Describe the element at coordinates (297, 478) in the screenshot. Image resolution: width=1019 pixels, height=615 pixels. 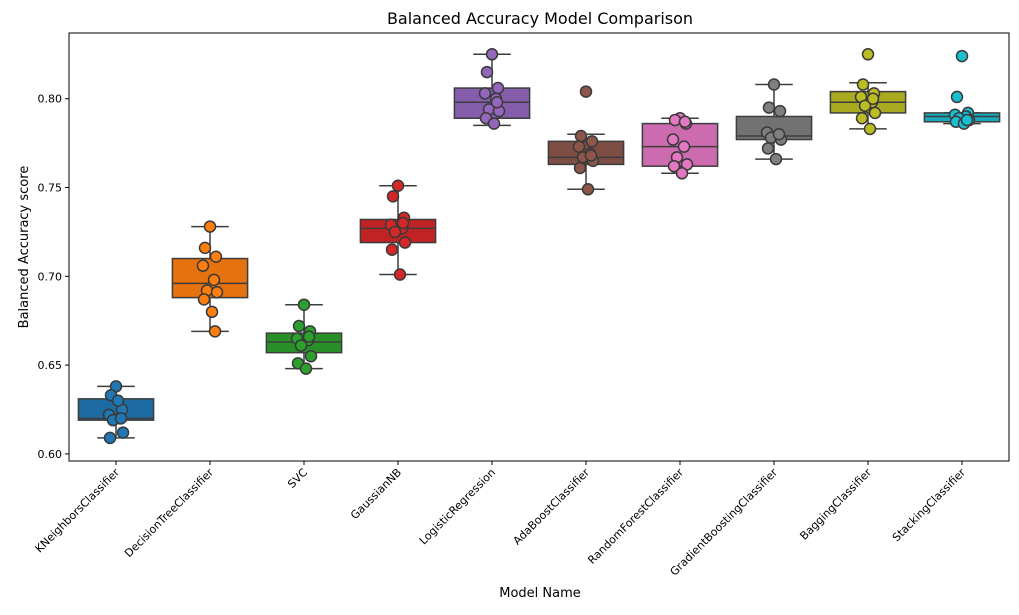
I see `x-tick-label: SVC` at that location.